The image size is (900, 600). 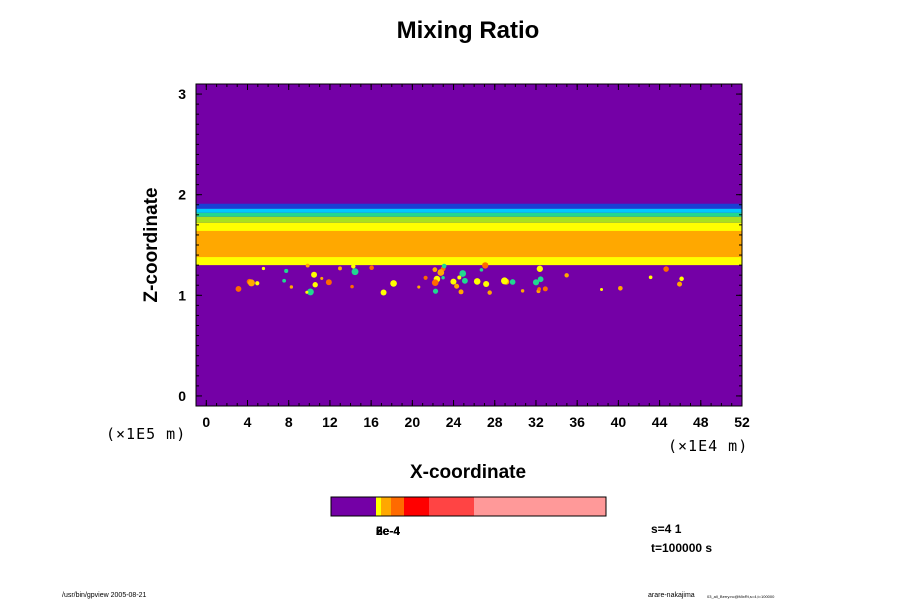 I want to click on x-tick-label: 12, so click(x=330, y=422).